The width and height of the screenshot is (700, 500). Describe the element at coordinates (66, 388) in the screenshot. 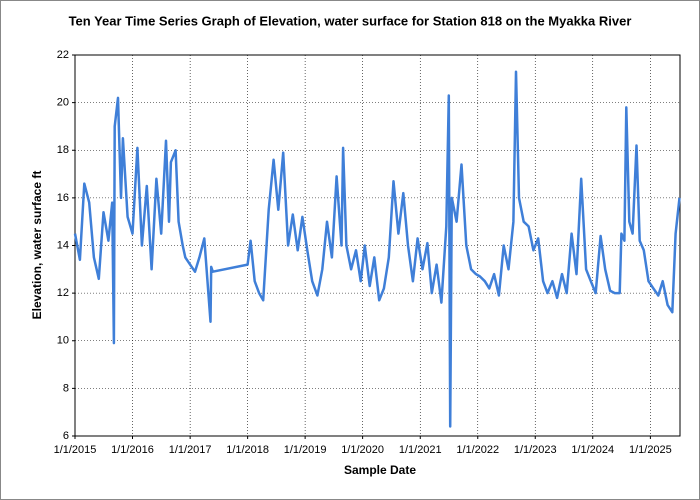

I see `y-tick-label: 8` at that location.